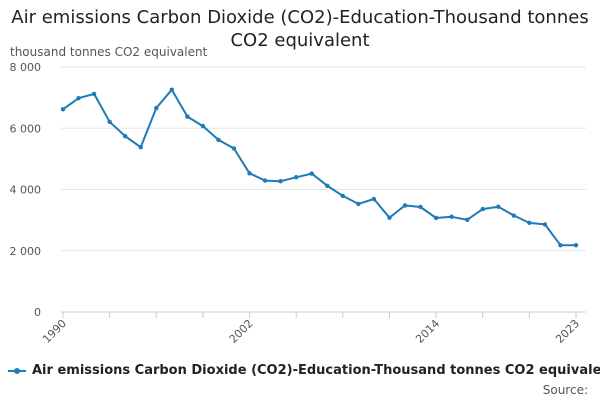 The width and height of the screenshot is (600, 400). Describe the element at coordinates (109, 52) in the screenshot. I see `y-axis-label: thousand tonnes CO2 equivalent` at that location.